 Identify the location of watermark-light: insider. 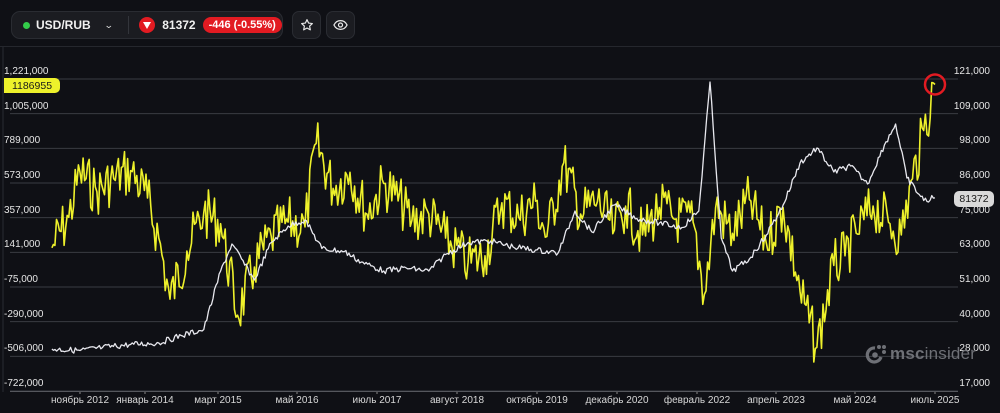
(950, 353).